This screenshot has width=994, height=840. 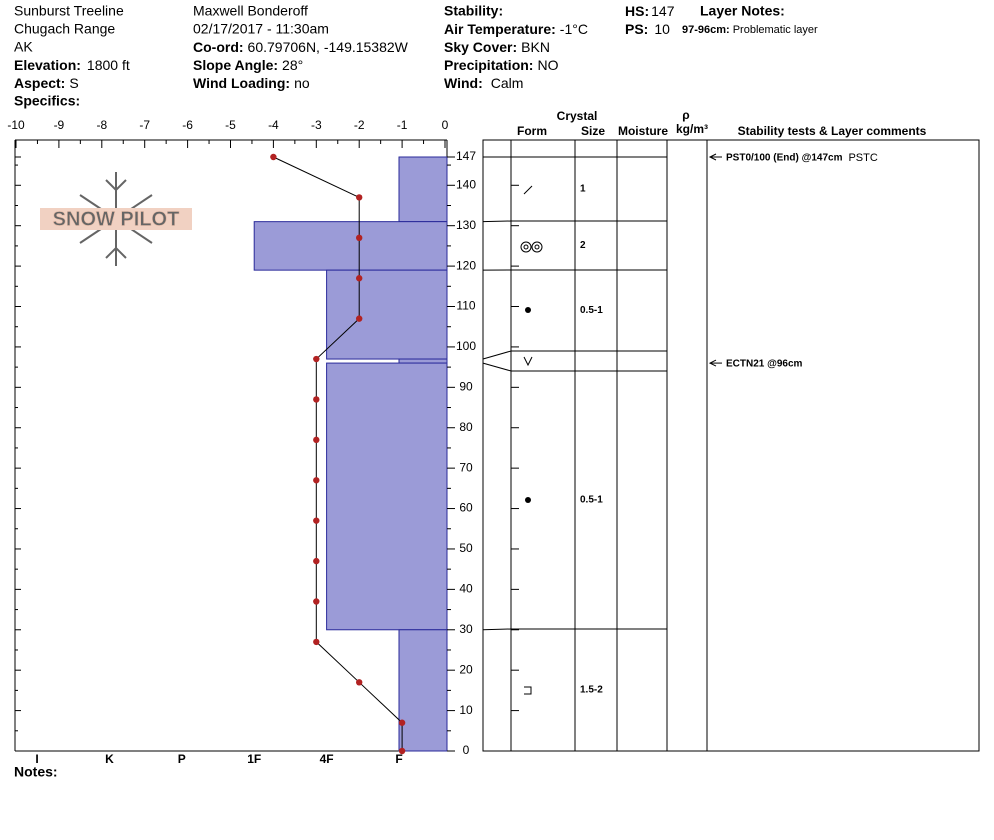 I want to click on y-tick-label: 110, so click(x=465, y=306).